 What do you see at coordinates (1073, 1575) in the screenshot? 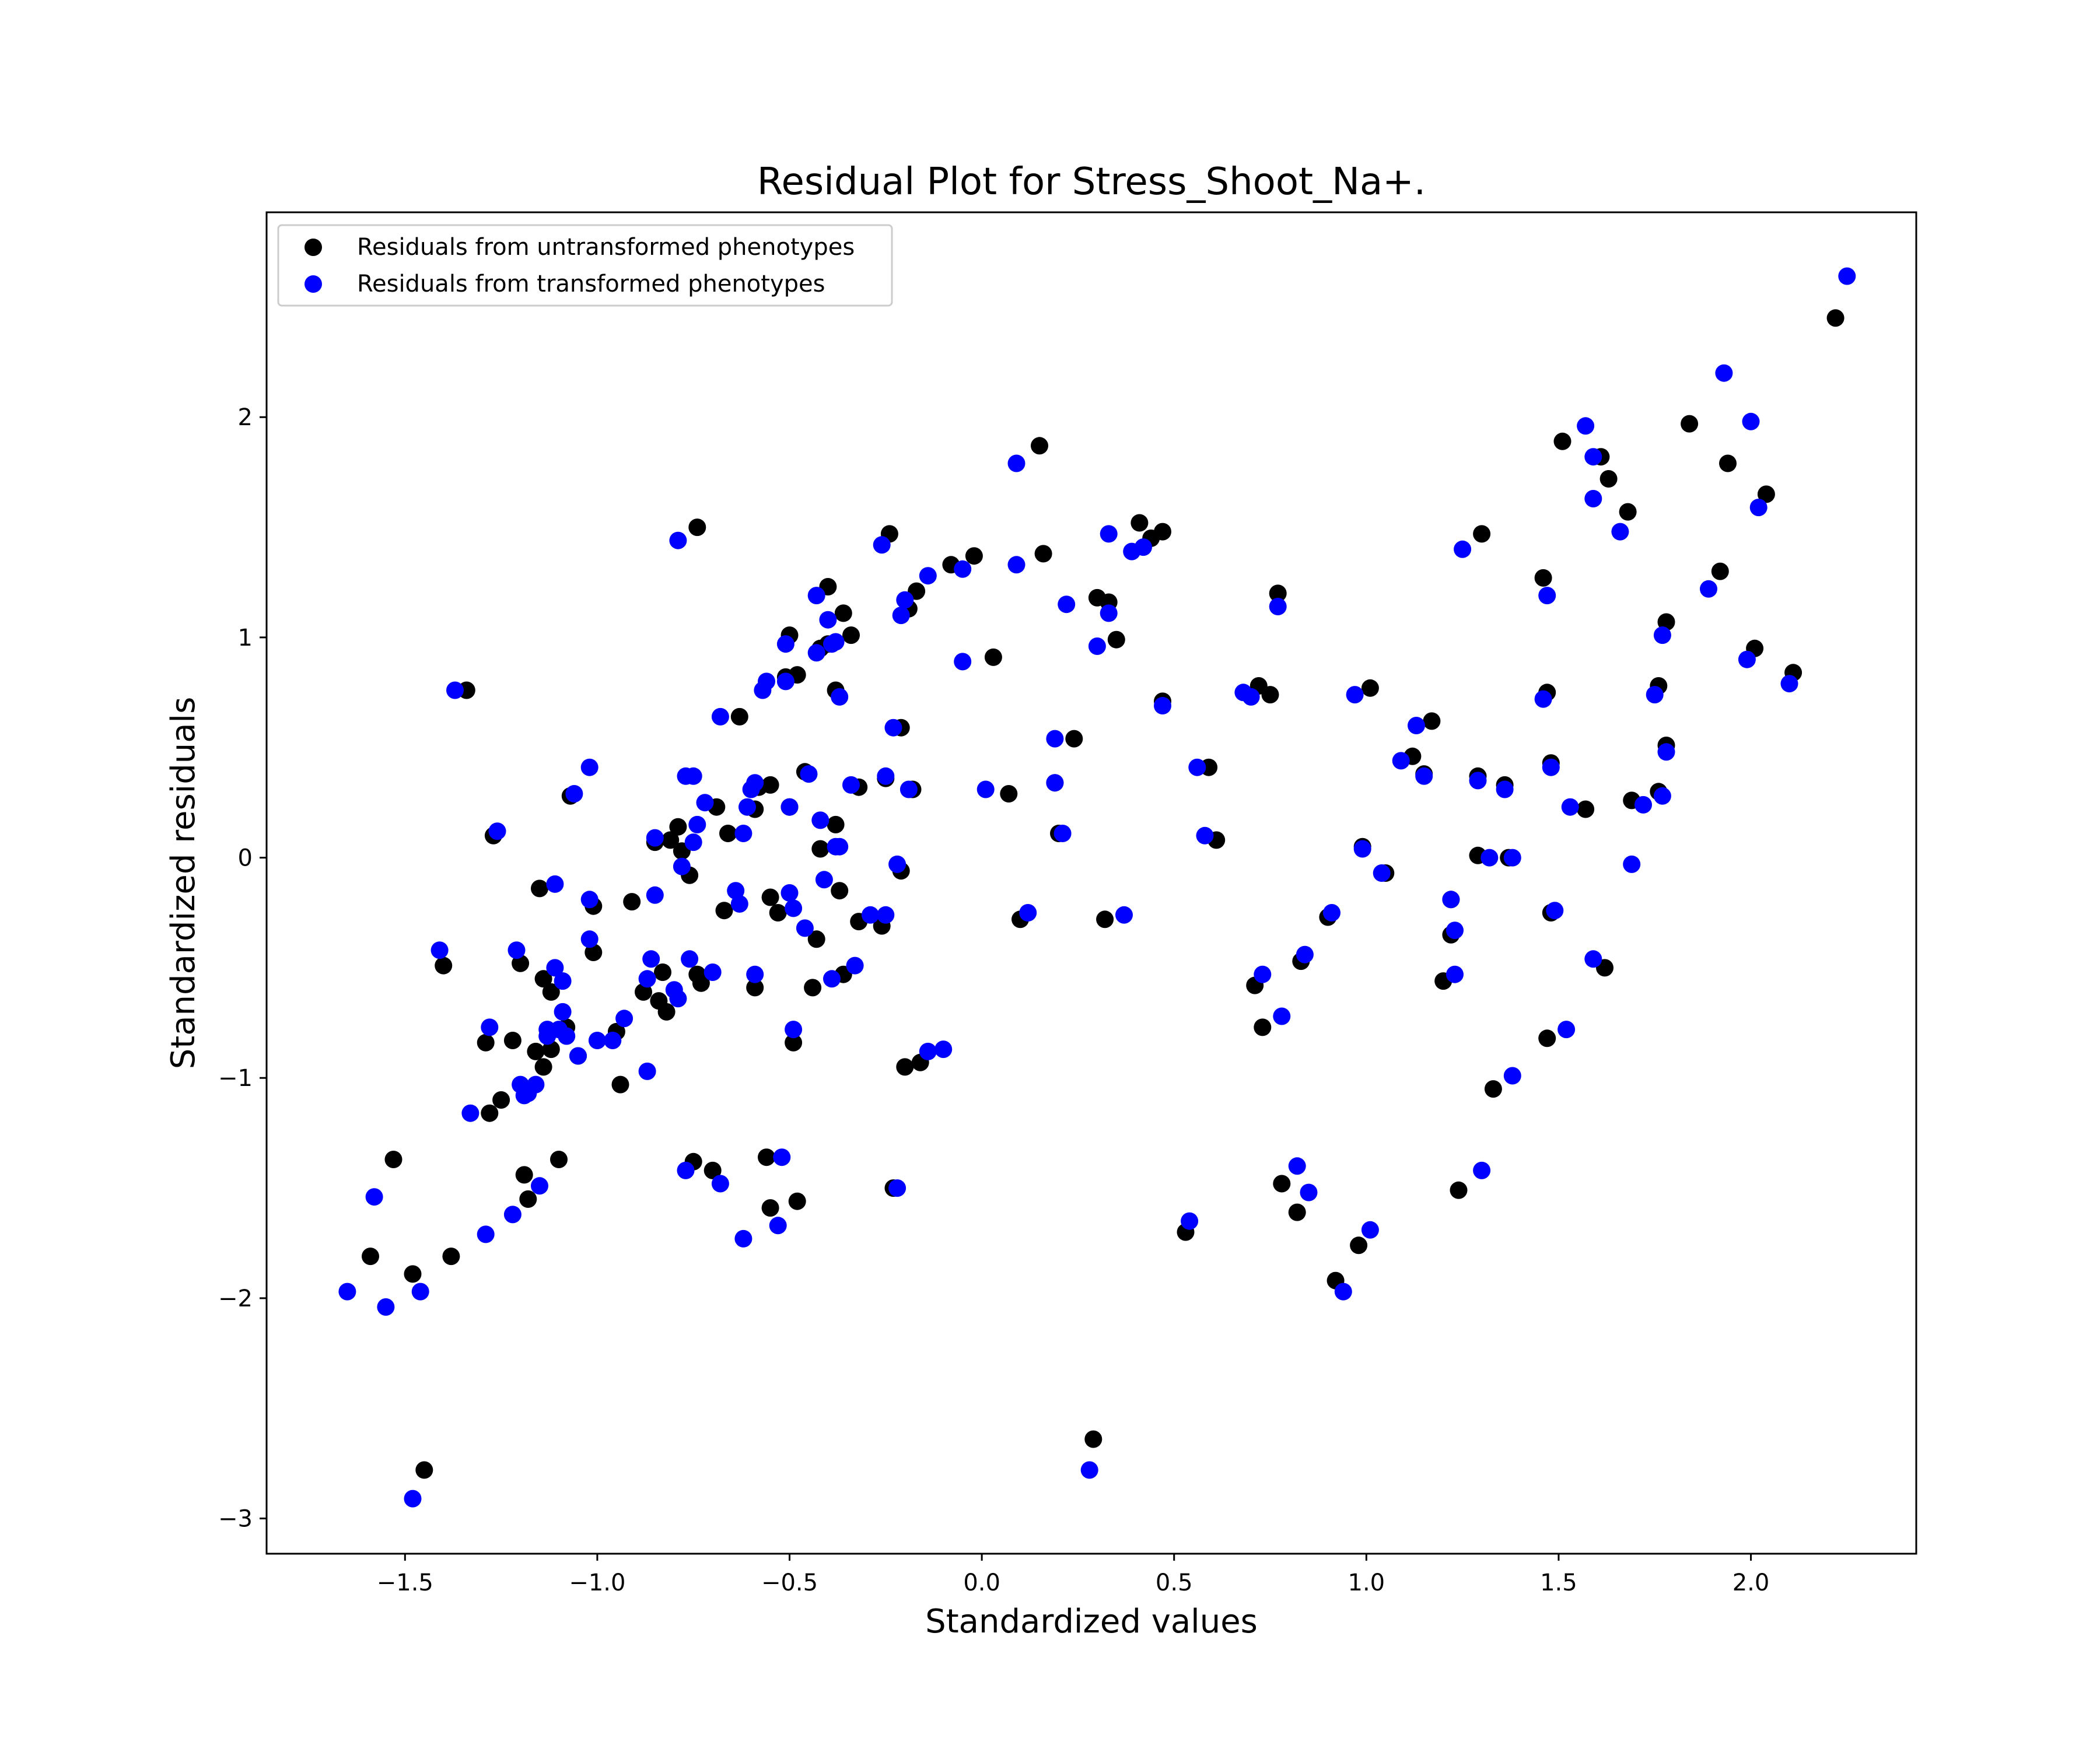
I see `x-axis: −1.5 −1.0 −0.5 0.0 0.5 1.0 1.5 2.0` at bounding box center [1073, 1575].